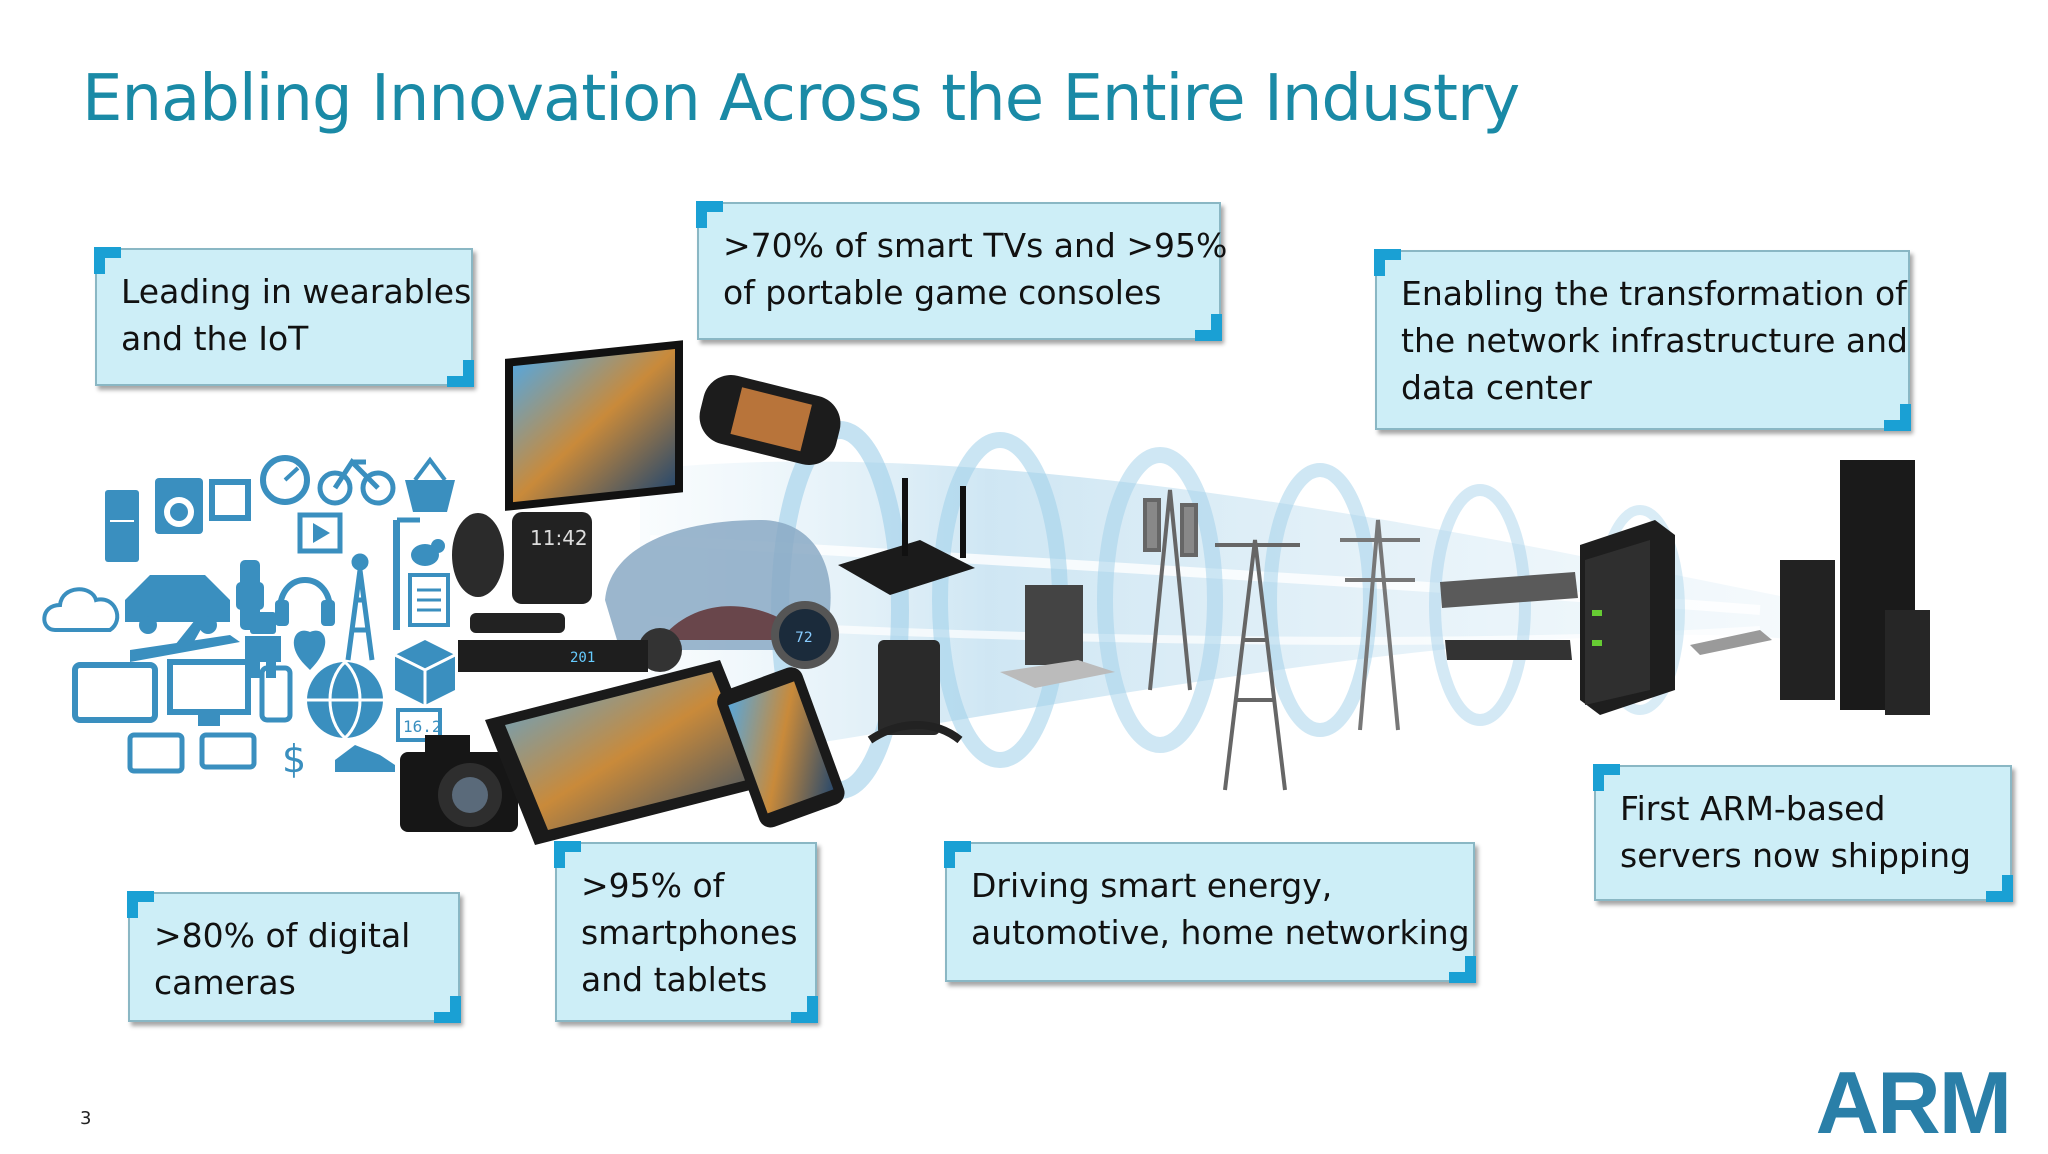 The image size is (2048, 1154). Describe the element at coordinates (1795, 855) in the screenshot. I see `callout-line: servers now shipping` at that location.